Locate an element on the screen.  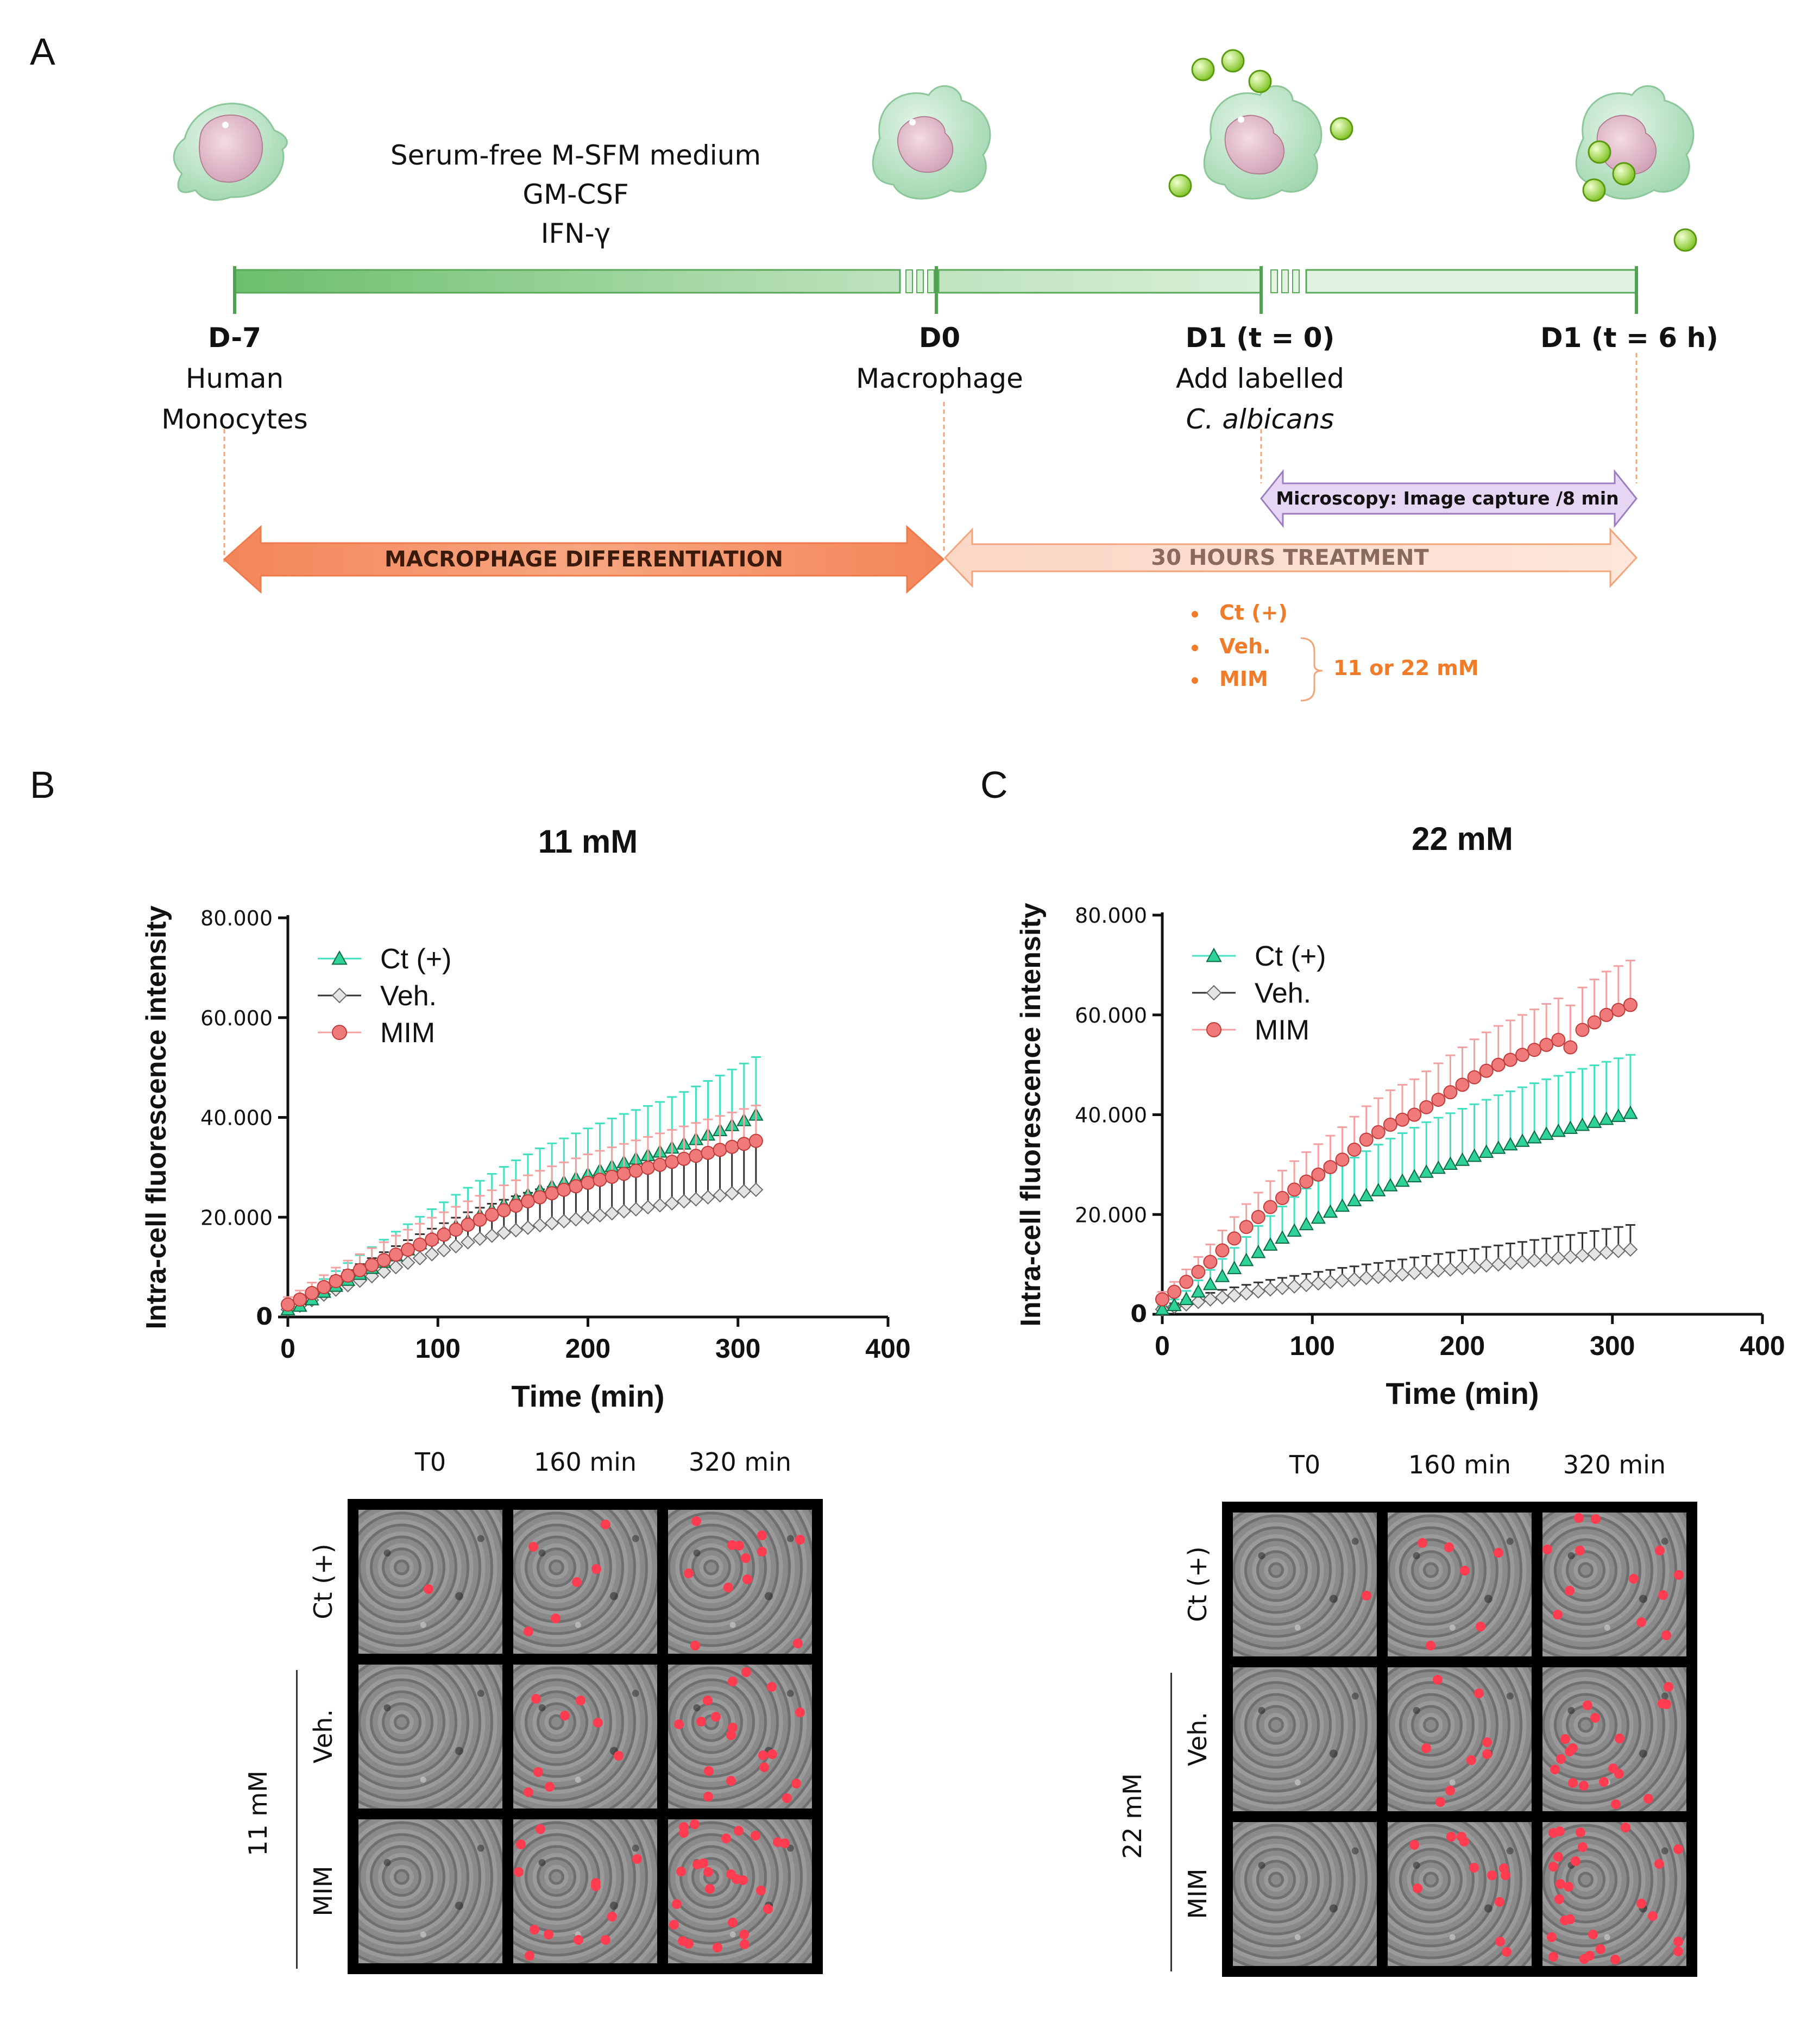
y-tick-label: 20.000 is located at coordinates (236, 1218).